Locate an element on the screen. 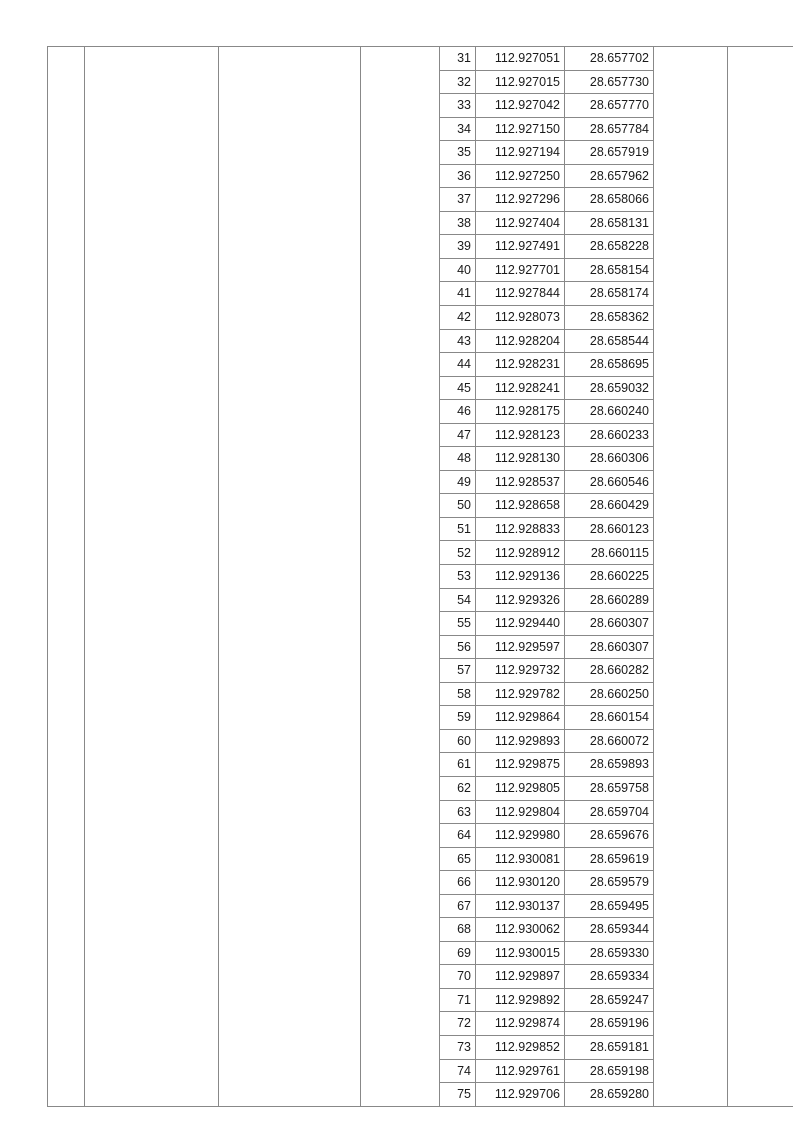 This screenshot has width=793, height=1122. longitude-cell: 112.927150 is located at coordinates (520, 129).